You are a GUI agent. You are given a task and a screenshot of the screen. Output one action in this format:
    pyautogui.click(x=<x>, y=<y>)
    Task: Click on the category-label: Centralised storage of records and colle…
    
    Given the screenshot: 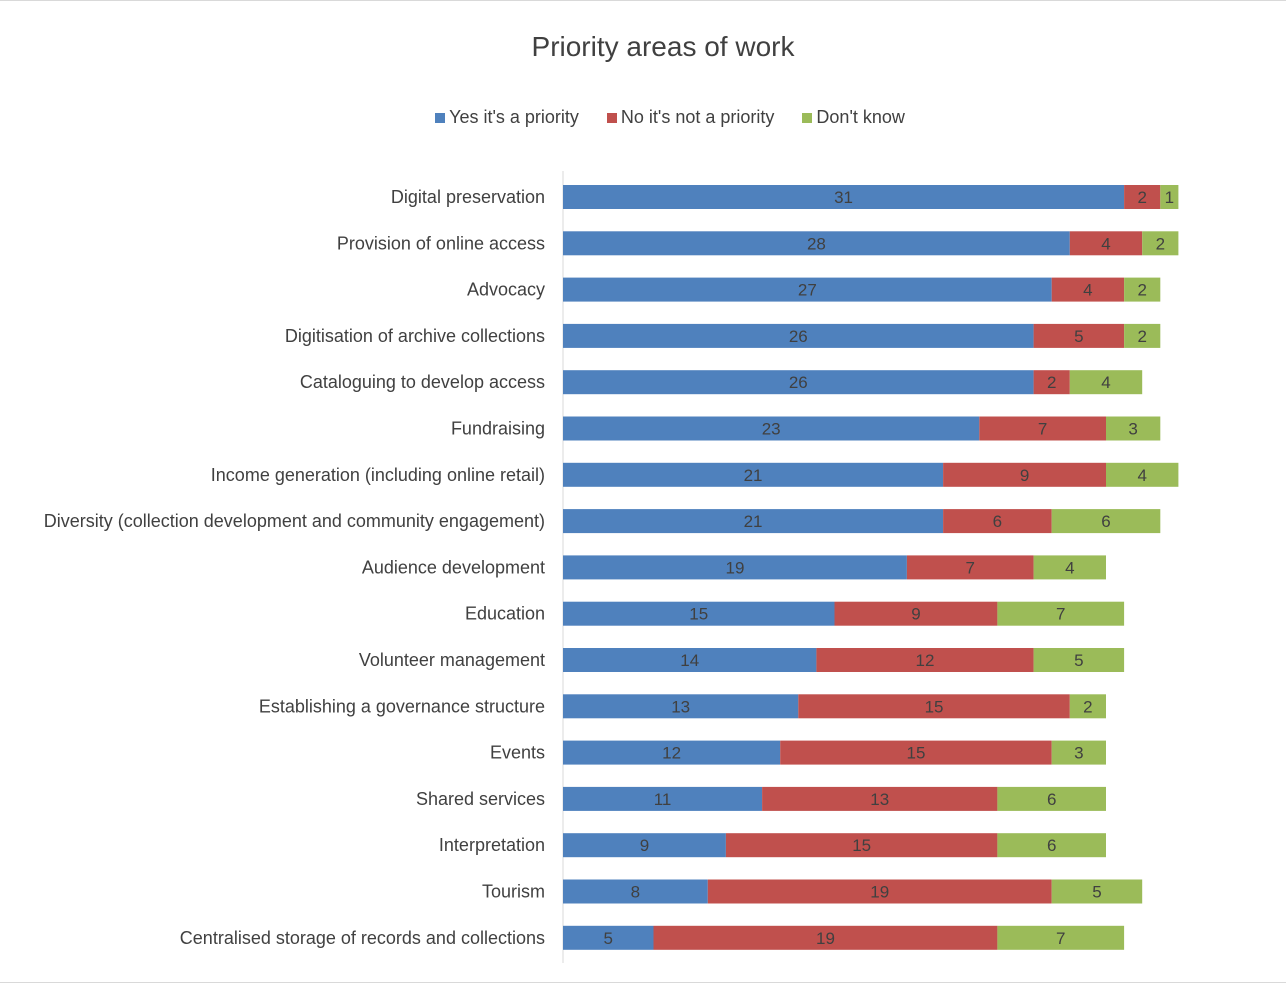 What is the action you would take?
    pyautogui.click(x=362, y=938)
    